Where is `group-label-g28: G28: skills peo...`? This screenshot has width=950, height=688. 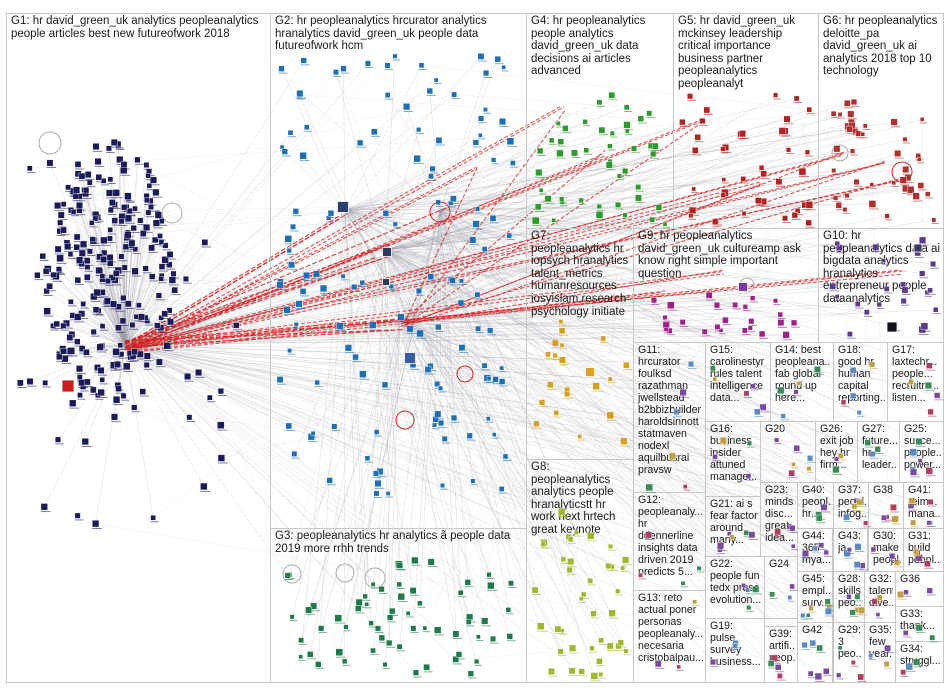
group-label-g28: G28: skills peo... is located at coordinates (850, 591).